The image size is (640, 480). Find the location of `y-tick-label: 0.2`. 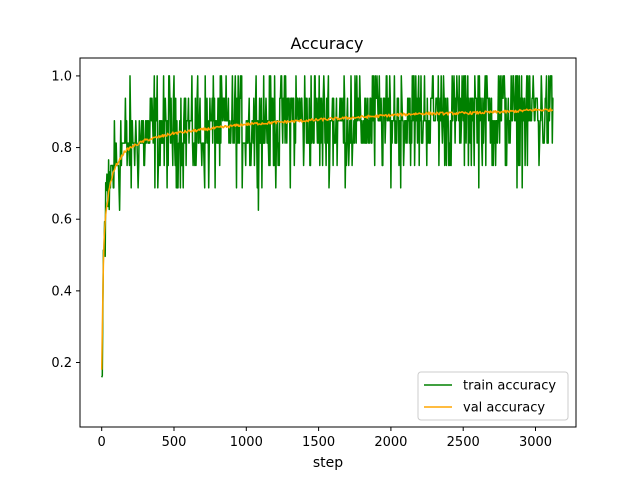

y-tick-label: 0.2 is located at coordinates (61, 363).